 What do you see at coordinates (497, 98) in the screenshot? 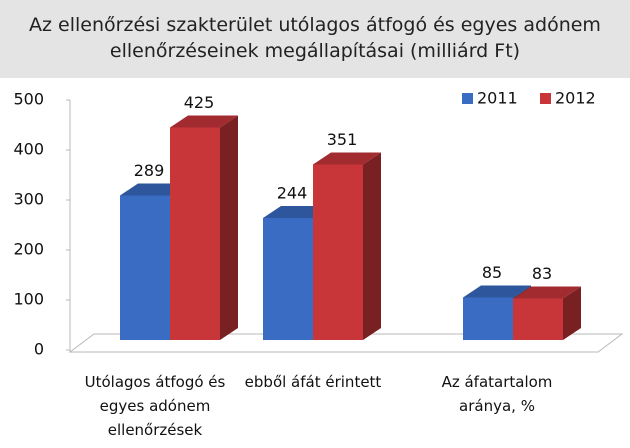
I see `legend-label: 2011` at bounding box center [497, 98].